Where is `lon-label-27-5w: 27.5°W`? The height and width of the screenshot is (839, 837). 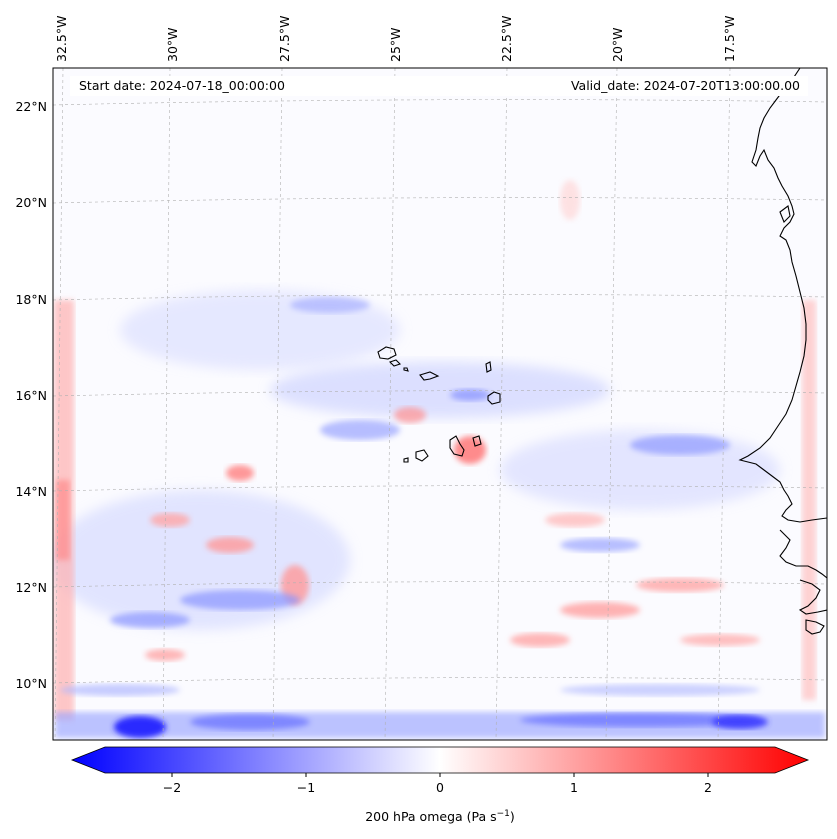 lon-label-27-5w: 27.5°W is located at coordinates (284, 39).